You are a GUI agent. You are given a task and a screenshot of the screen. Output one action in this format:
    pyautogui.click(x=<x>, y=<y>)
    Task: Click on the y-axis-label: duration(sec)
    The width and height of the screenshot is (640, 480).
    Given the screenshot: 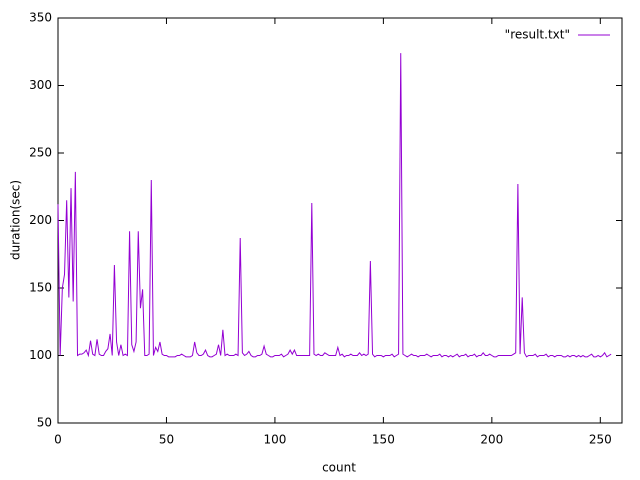 What is the action you would take?
    pyautogui.click(x=16, y=220)
    